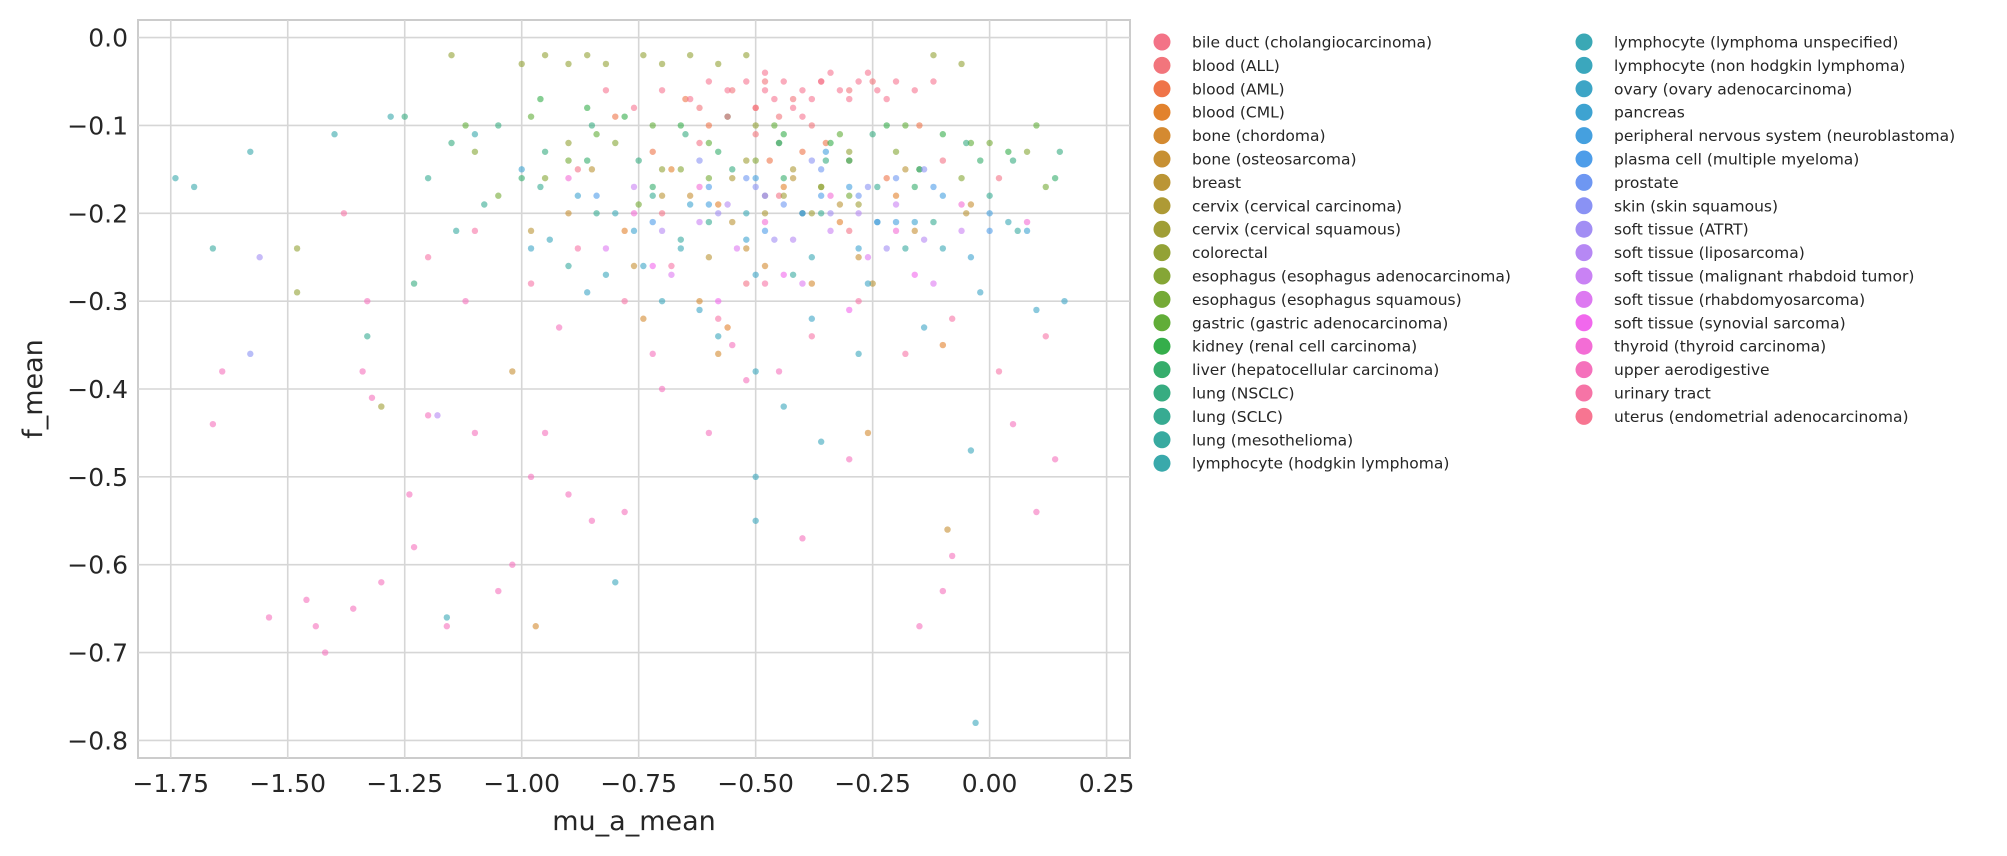  What do you see at coordinates (1327, 300) in the screenshot?
I see `legend-label: esophagus (esophagus squamous)` at bounding box center [1327, 300].